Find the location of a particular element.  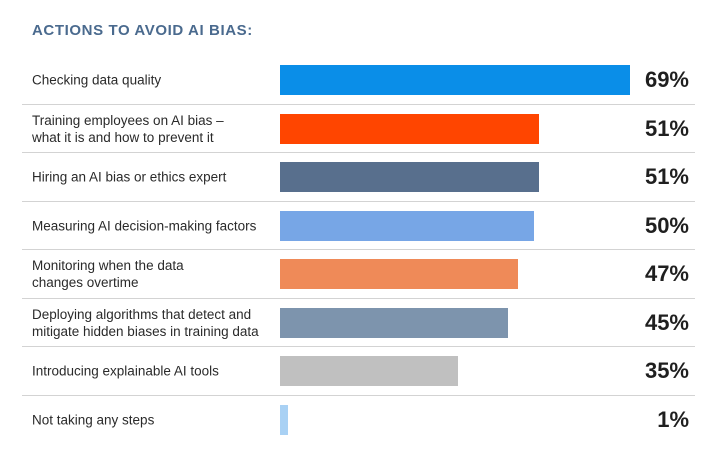

bar-row: Measuring AI decision-making factors 50% is located at coordinates (359, 226).